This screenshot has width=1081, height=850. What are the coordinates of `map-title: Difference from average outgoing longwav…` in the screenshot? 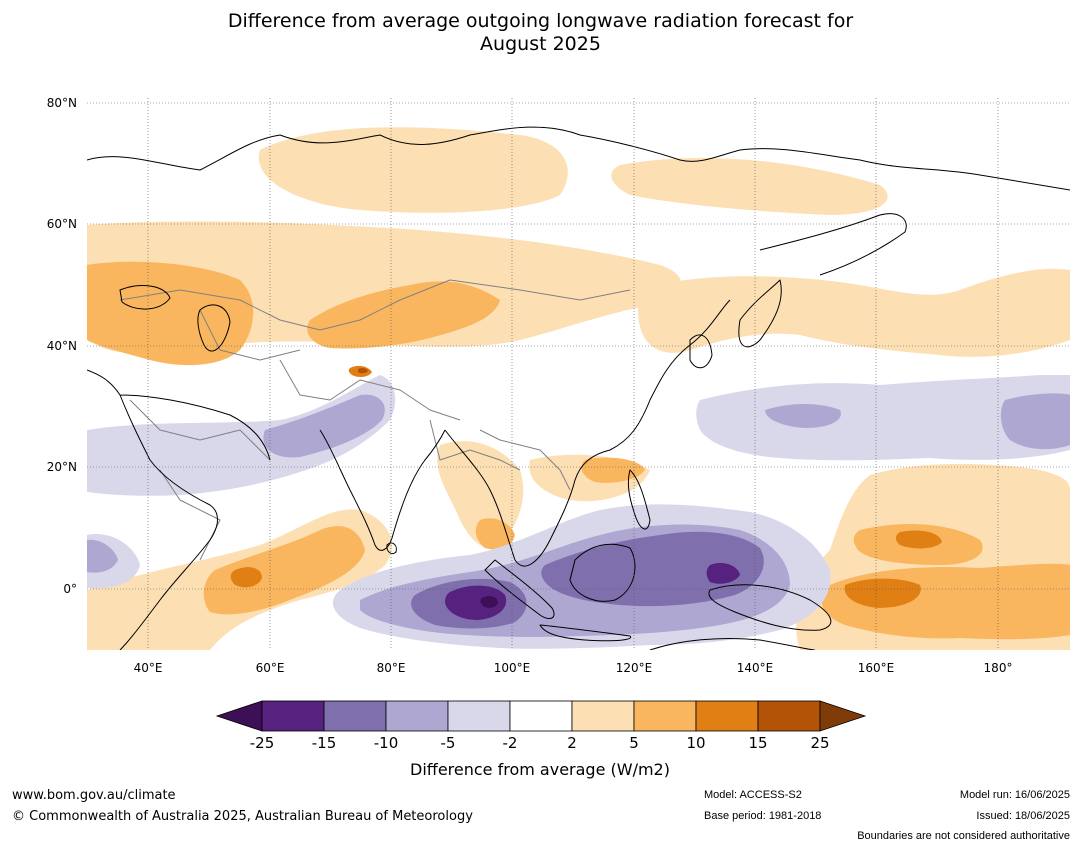 It's located at (540, 33).